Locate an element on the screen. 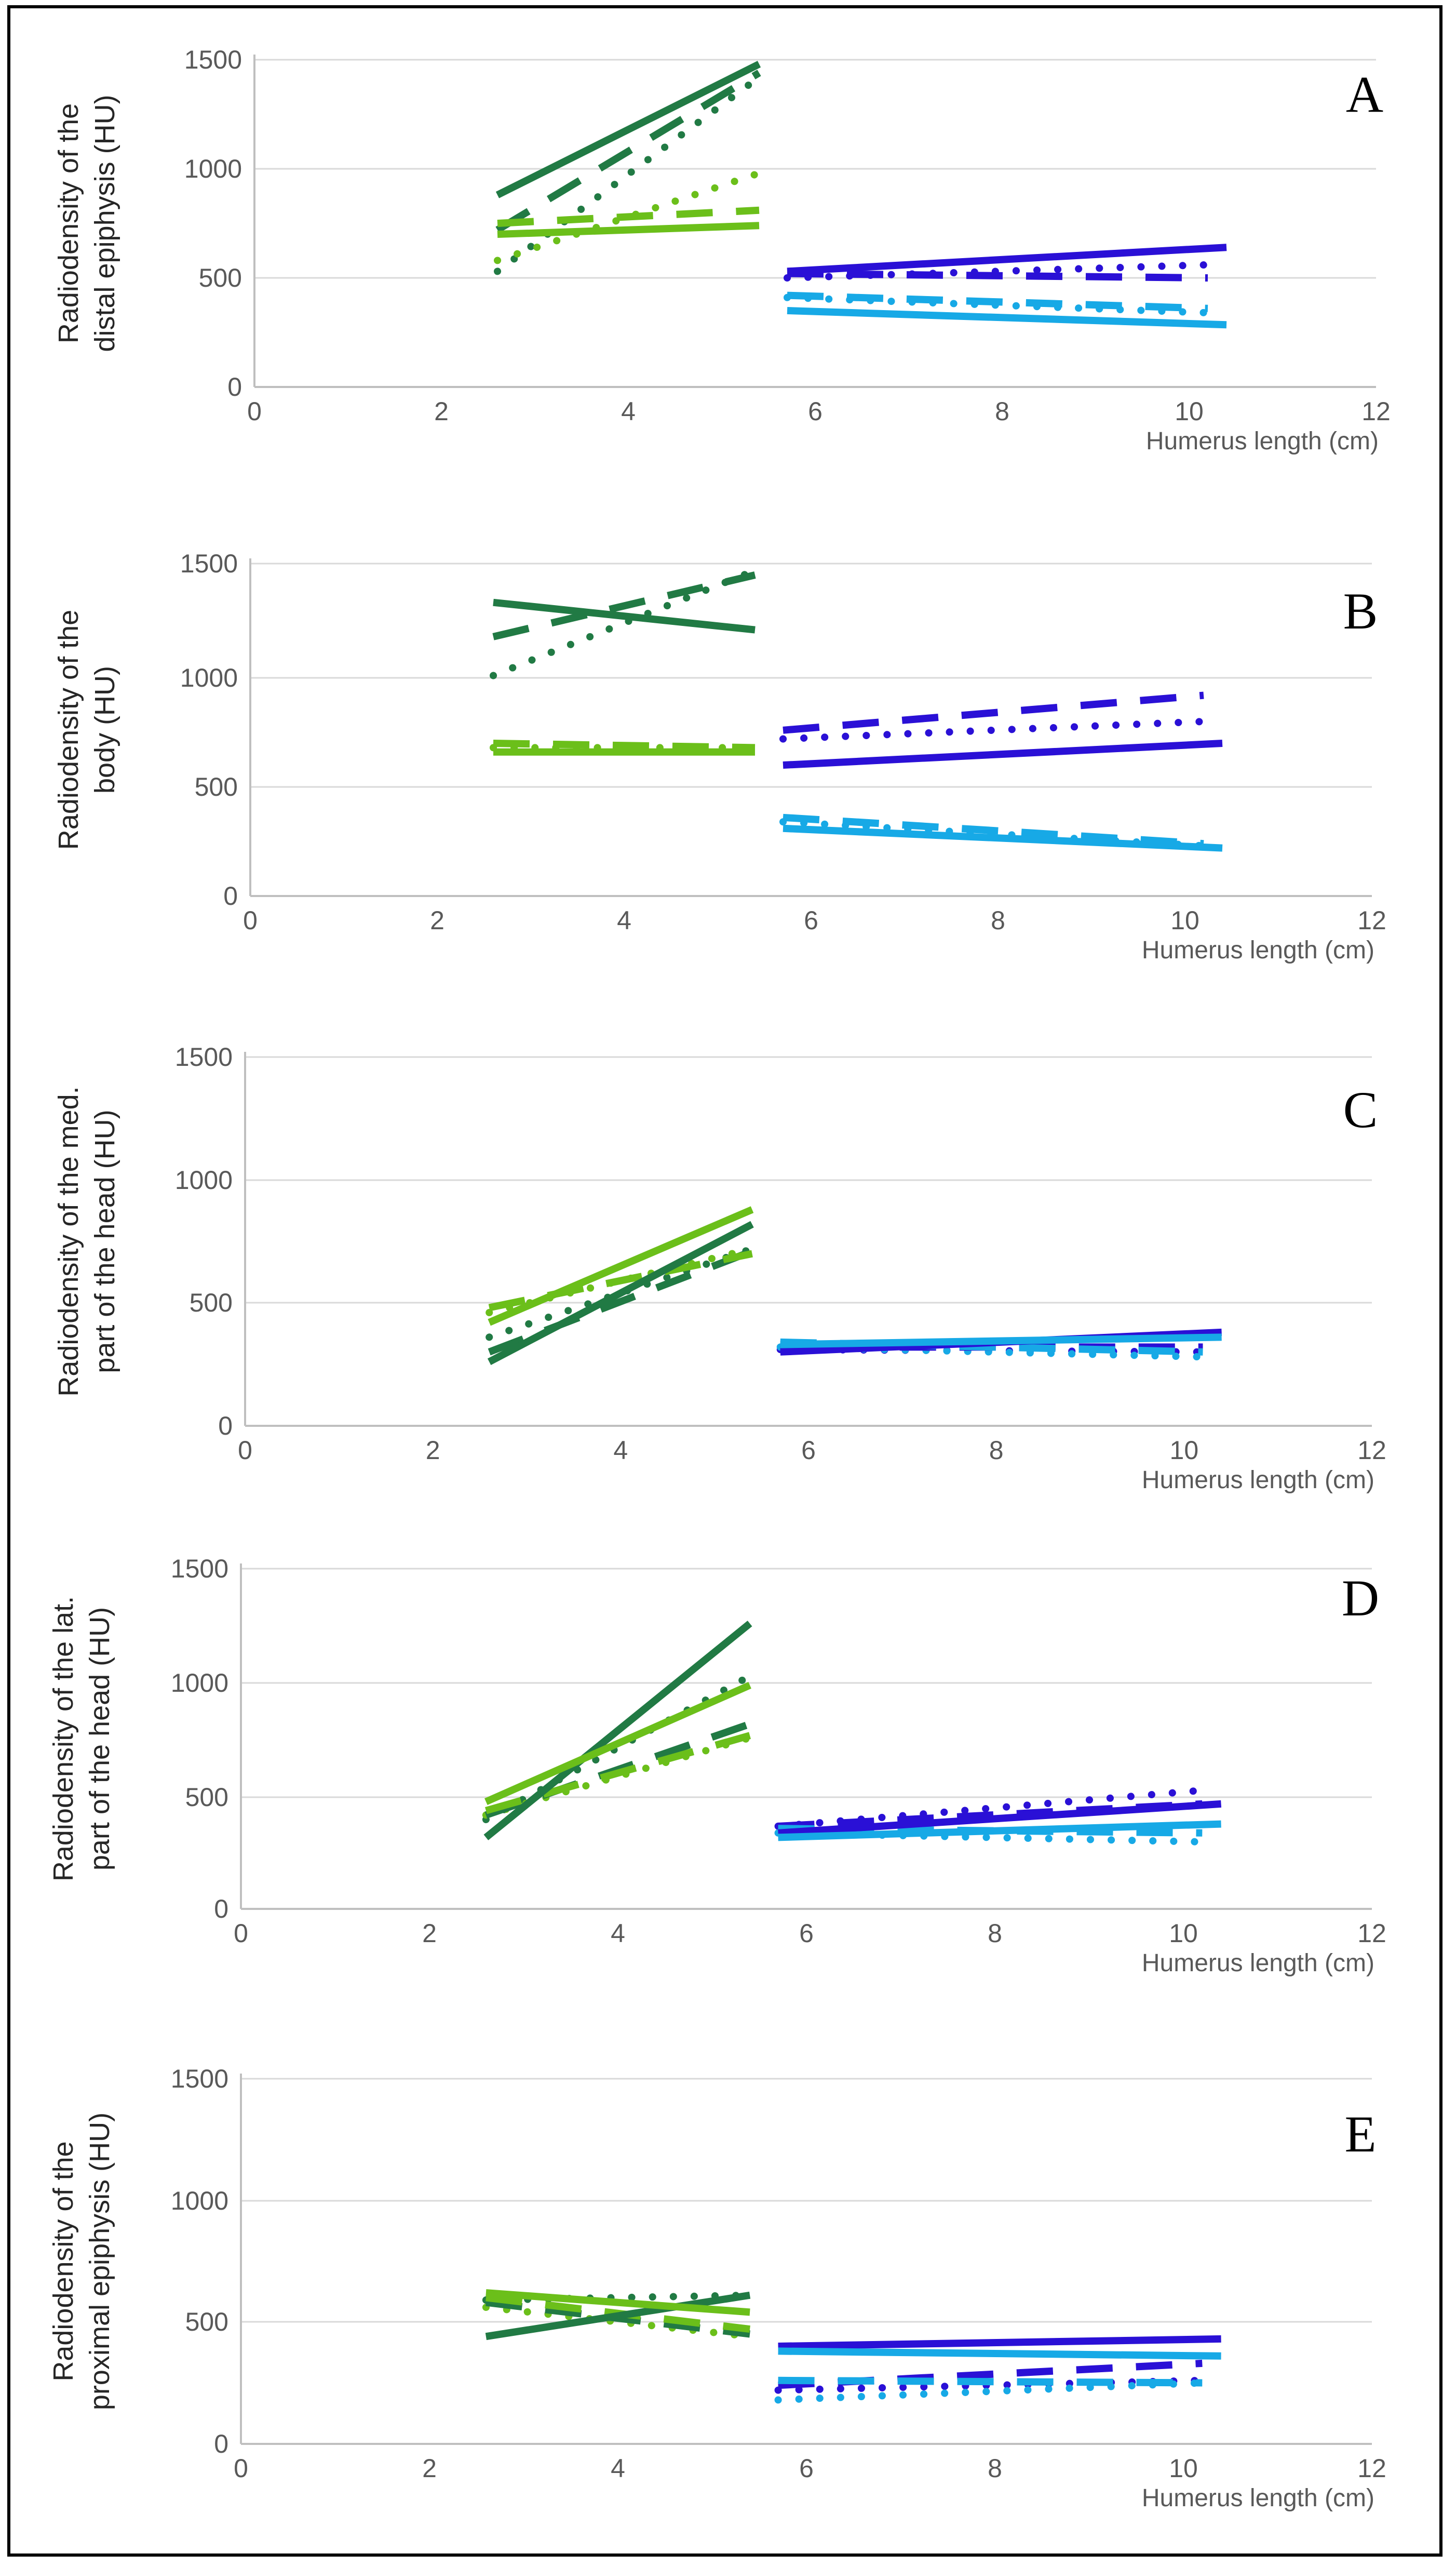 The width and height of the screenshot is (1456, 2567). y-axis-label-line1: Radiodensity of the lat. is located at coordinates (63, 1738).